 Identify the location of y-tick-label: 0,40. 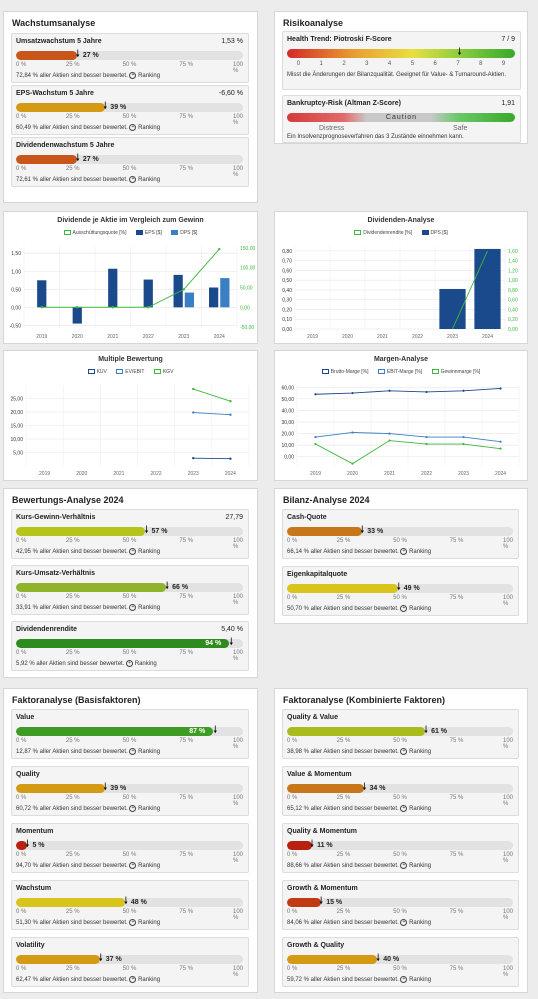
(287, 291).